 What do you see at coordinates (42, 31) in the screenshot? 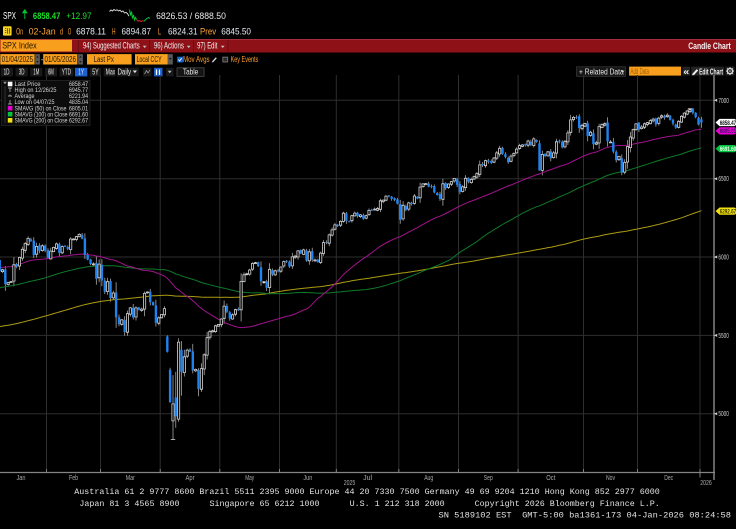
I see `svg-text: 02-Jan` at bounding box center [42, 31].